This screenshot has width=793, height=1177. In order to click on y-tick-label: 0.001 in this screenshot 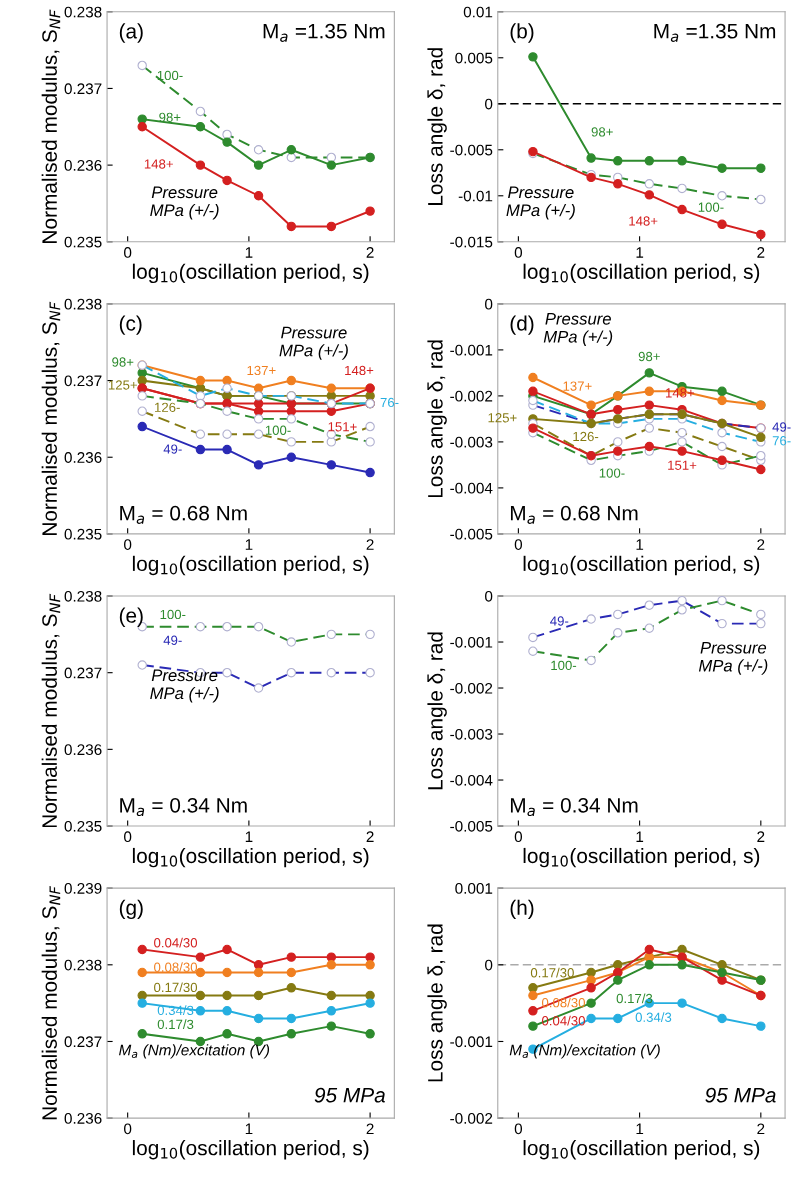, I will do `click(474, 888)`.